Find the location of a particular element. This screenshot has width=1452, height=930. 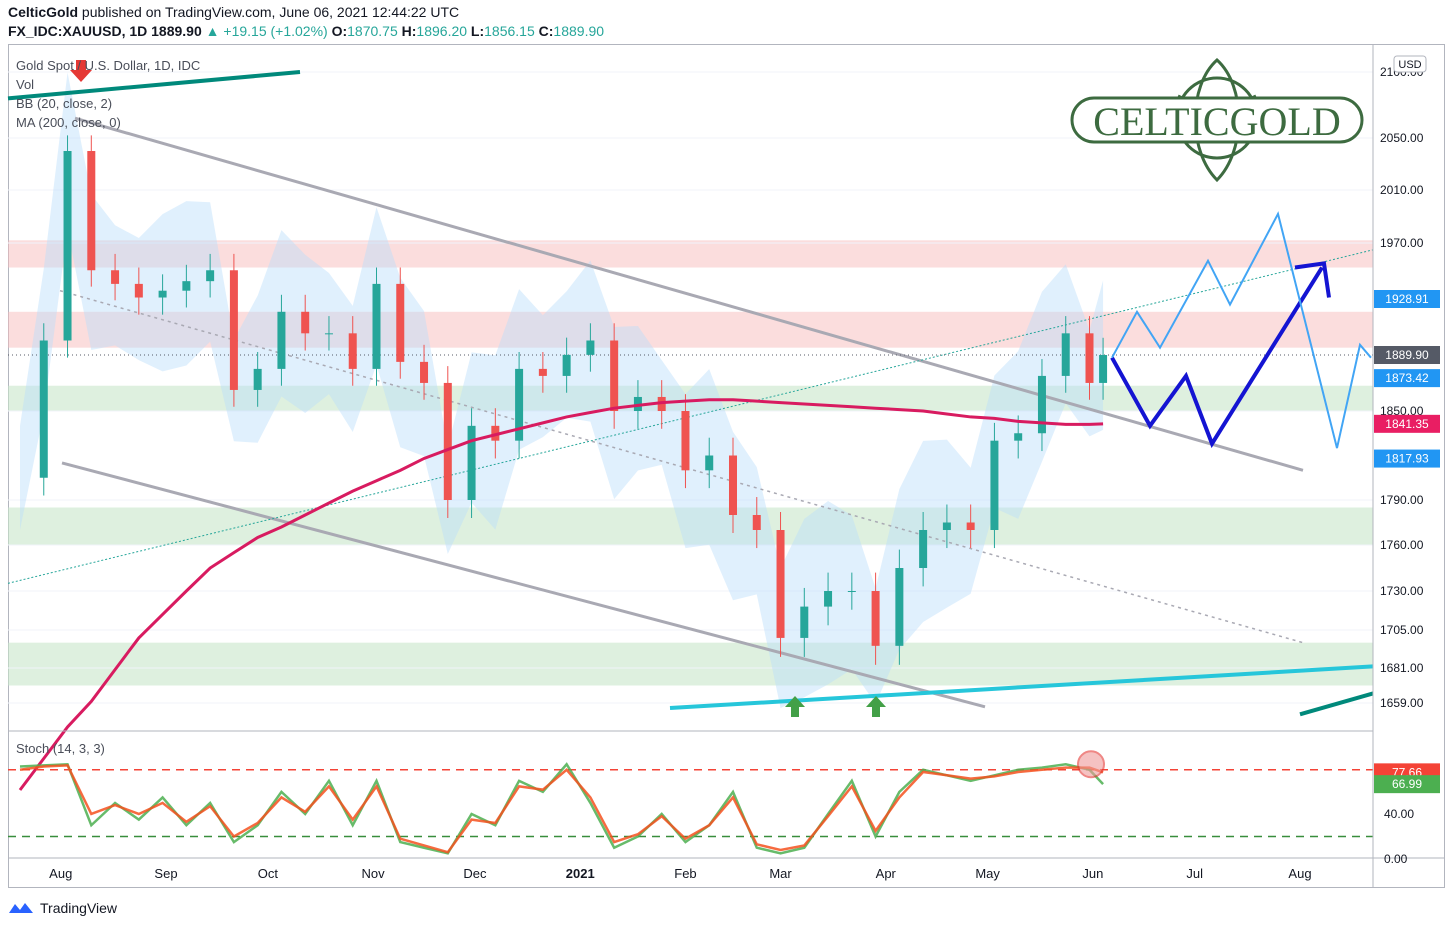

up-arrow-icon: ▲ is located at coordinates (212, 31).